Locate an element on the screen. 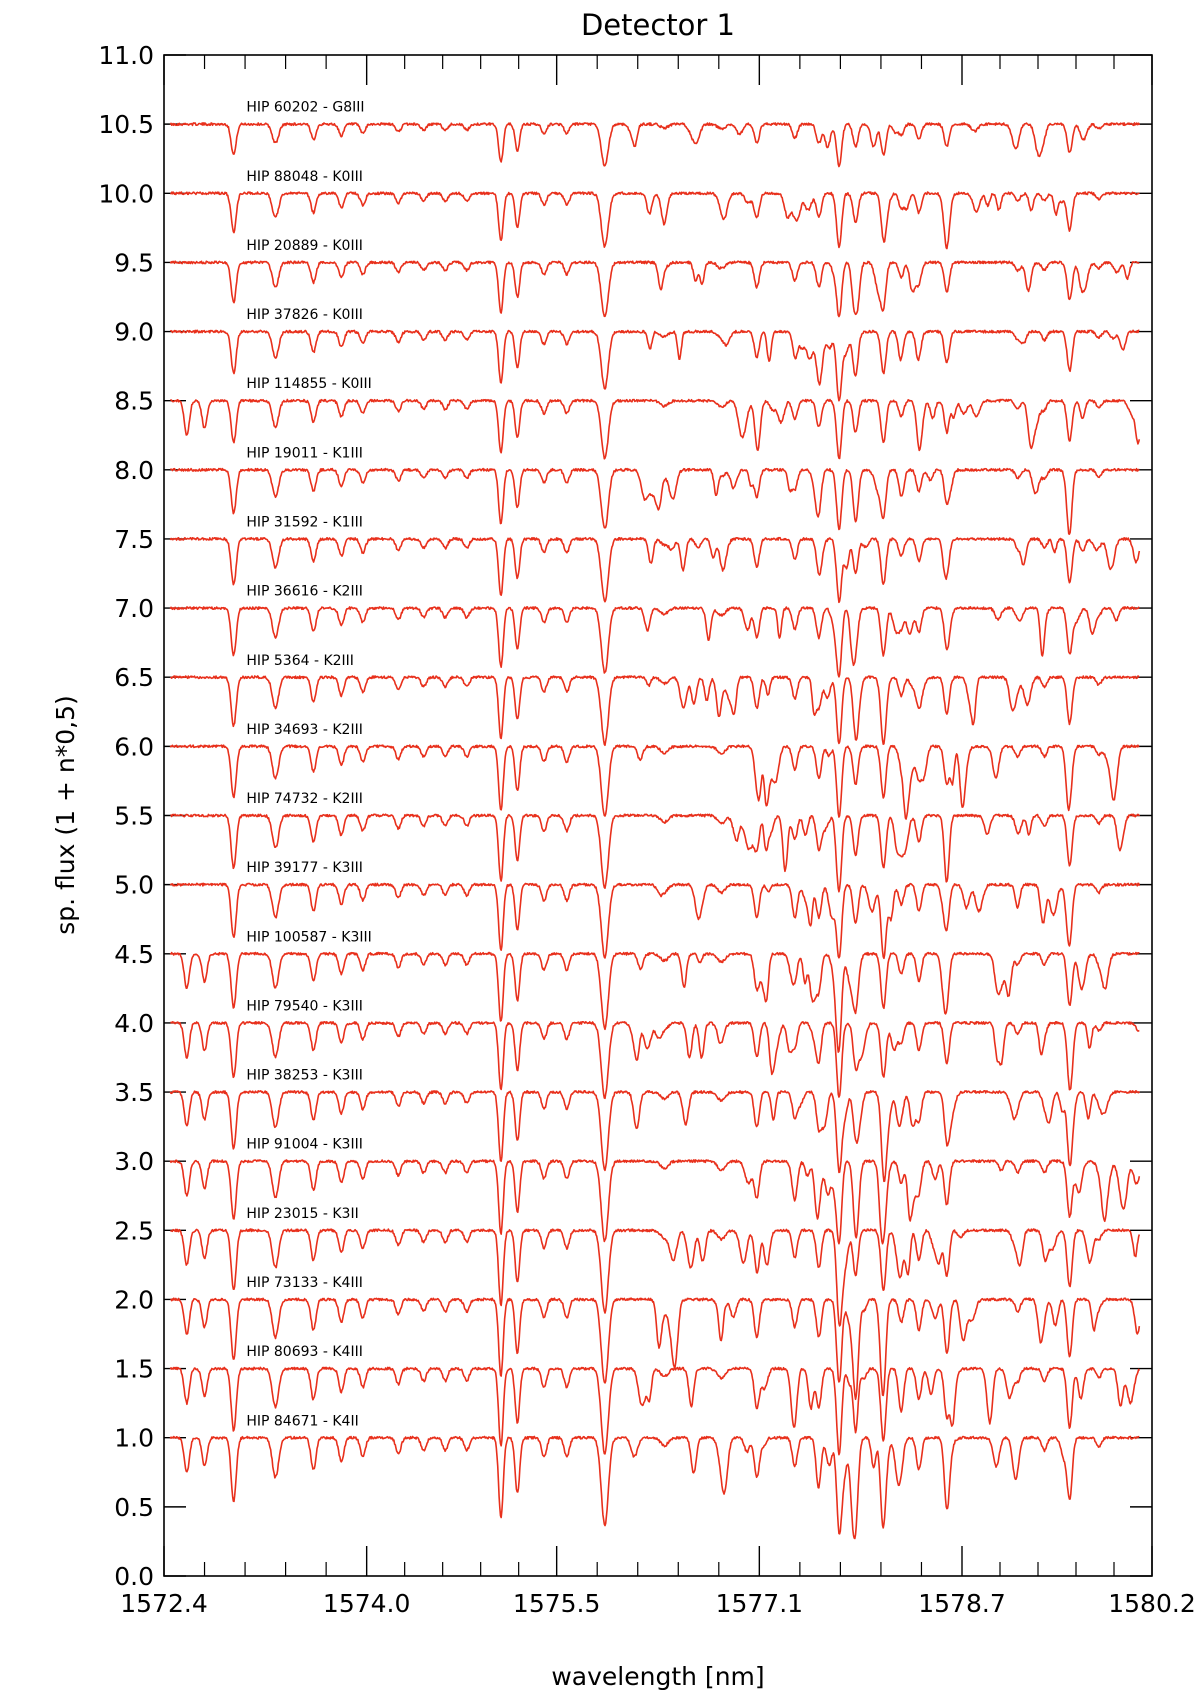 The height and width of the screenshot is (1699, 1200). x-tick-label: 1578.7 is located at coordinates (961, 1603).